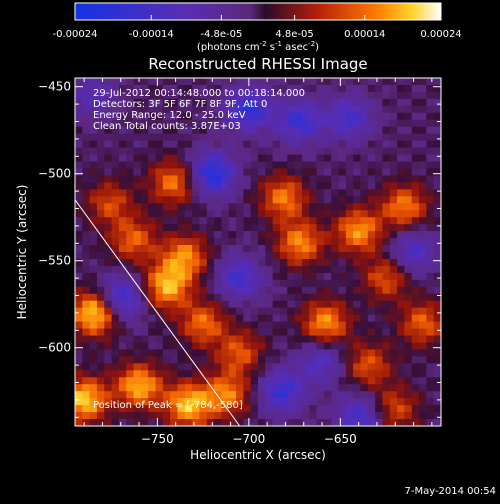  Describe the element at coordinates (199, 93) in the screenshot. I see `annotation-time: 29-Jul-2012 00:14:48.000 to 00:18:14.000` at that location.